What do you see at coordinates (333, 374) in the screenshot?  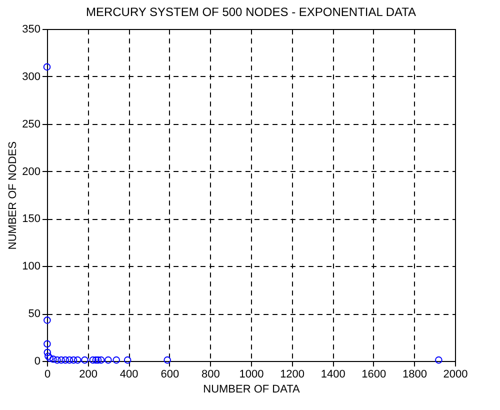 I see `x-tick-label: 1400` at bounding box center [333, 374].